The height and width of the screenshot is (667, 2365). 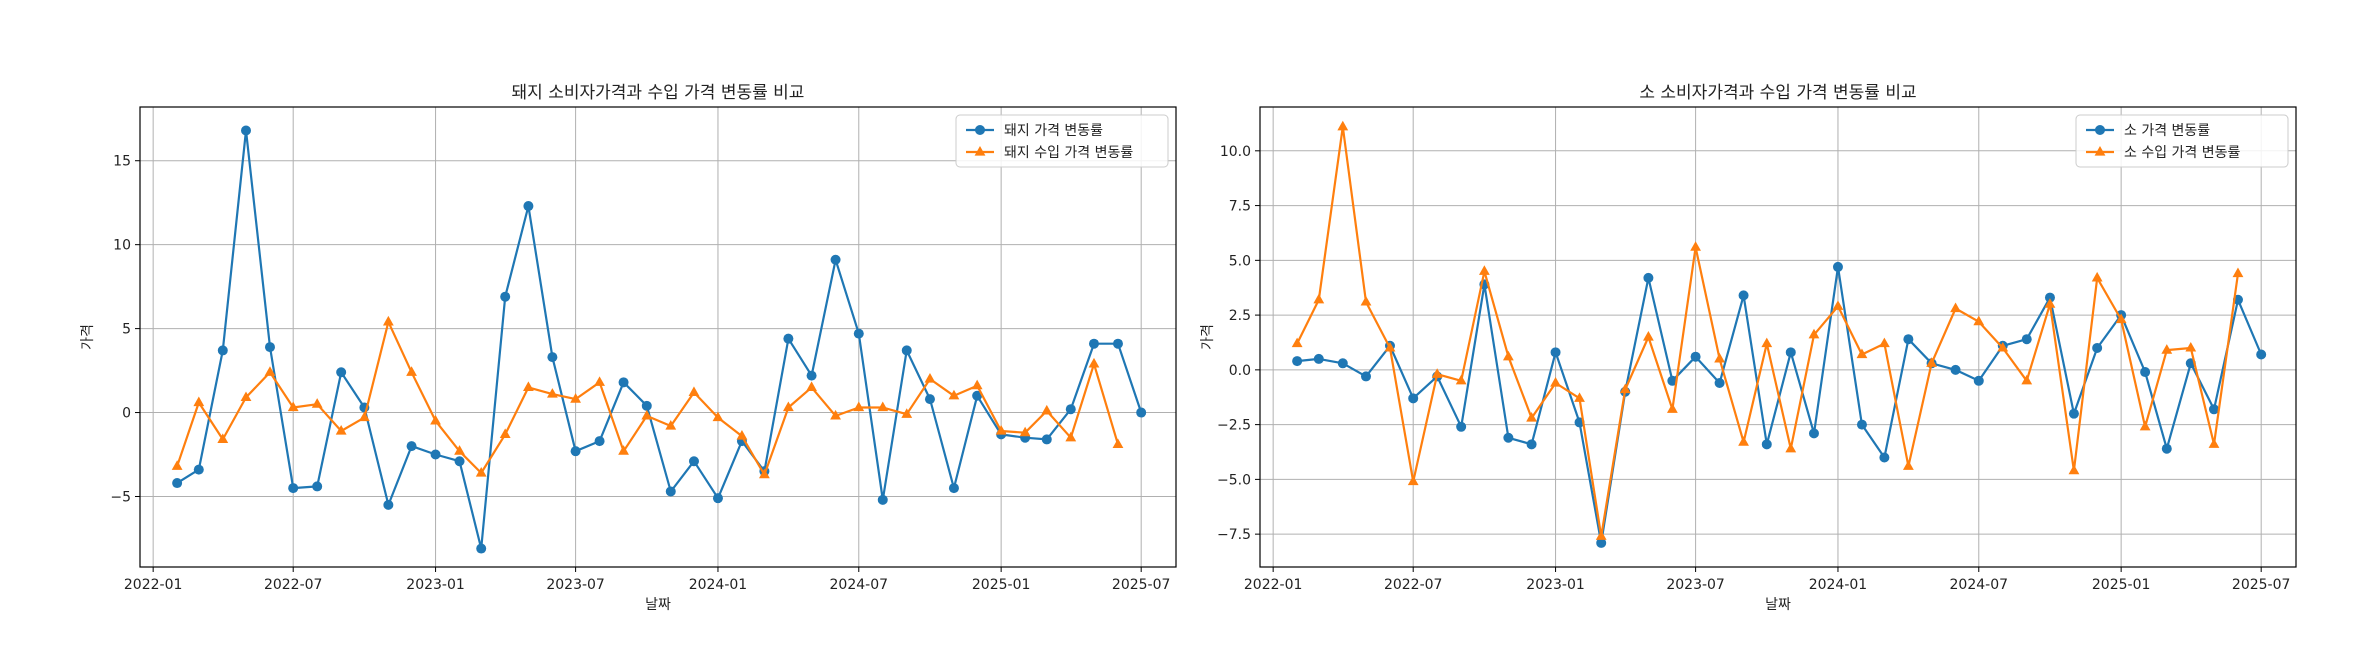 I want to click on y-tick-label: 5.0, so click(x=1240, y=261).